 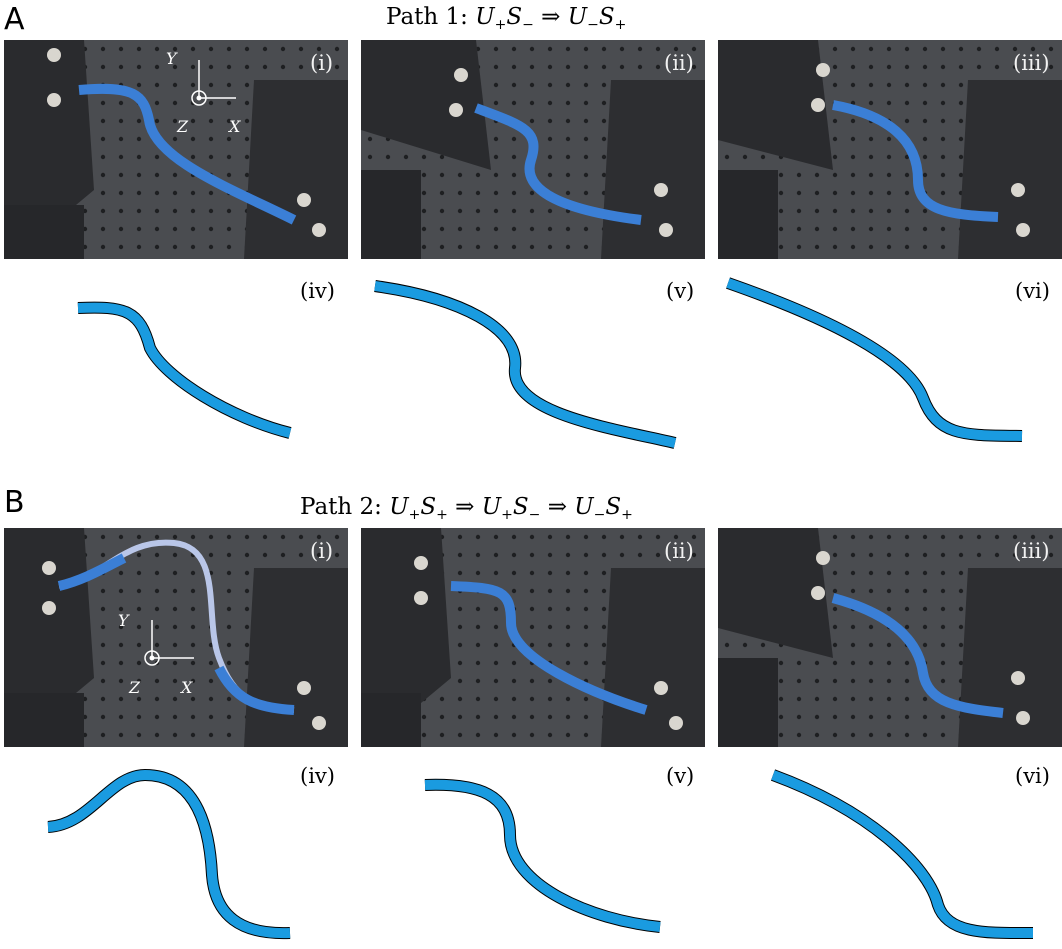 I want to click on label-b-iv: (iv), so click(x=317, y=776).